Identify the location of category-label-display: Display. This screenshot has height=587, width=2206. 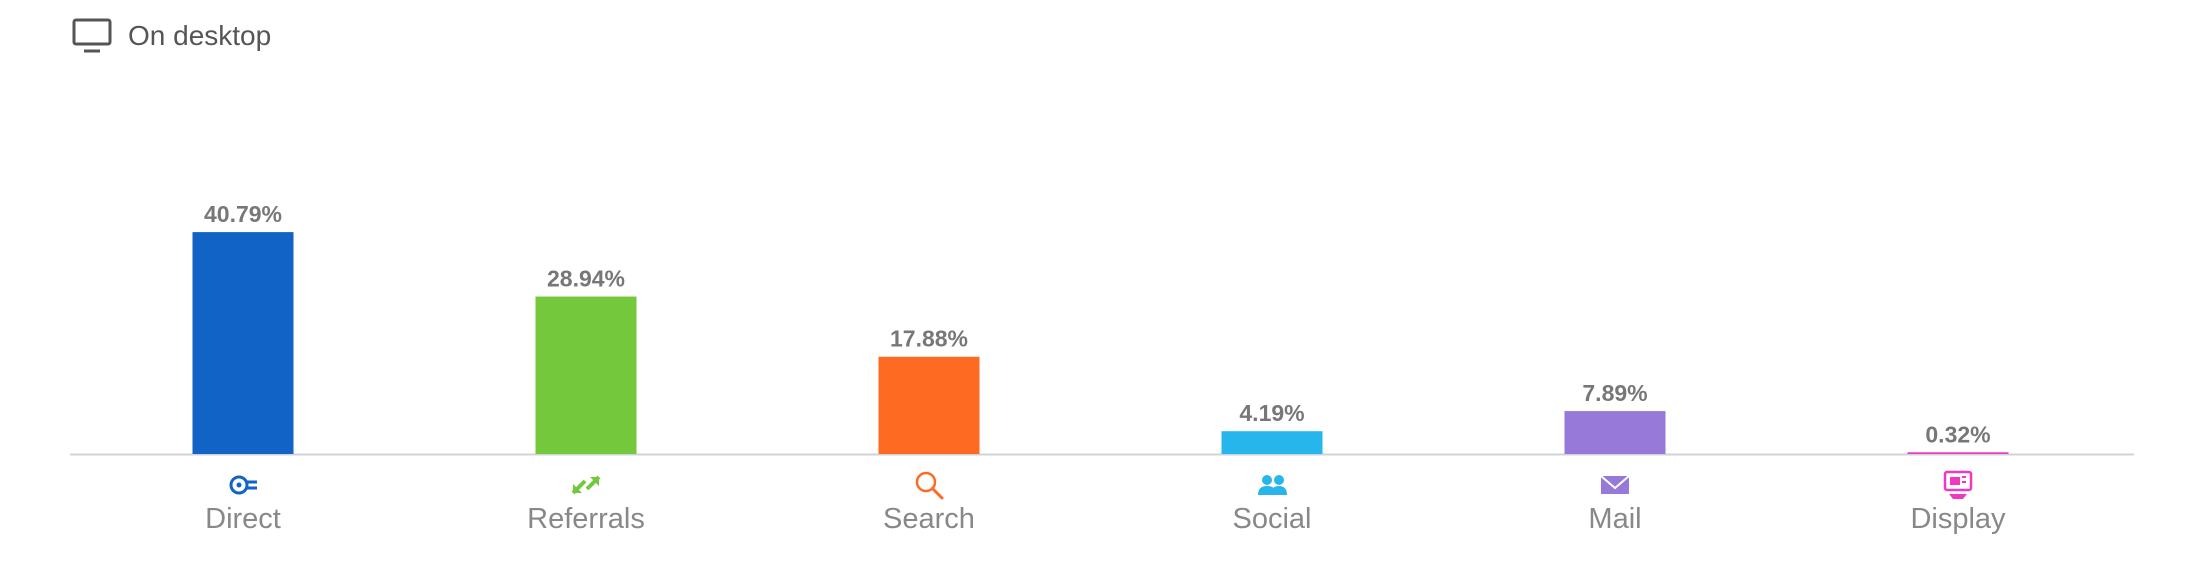
(1958, 519).